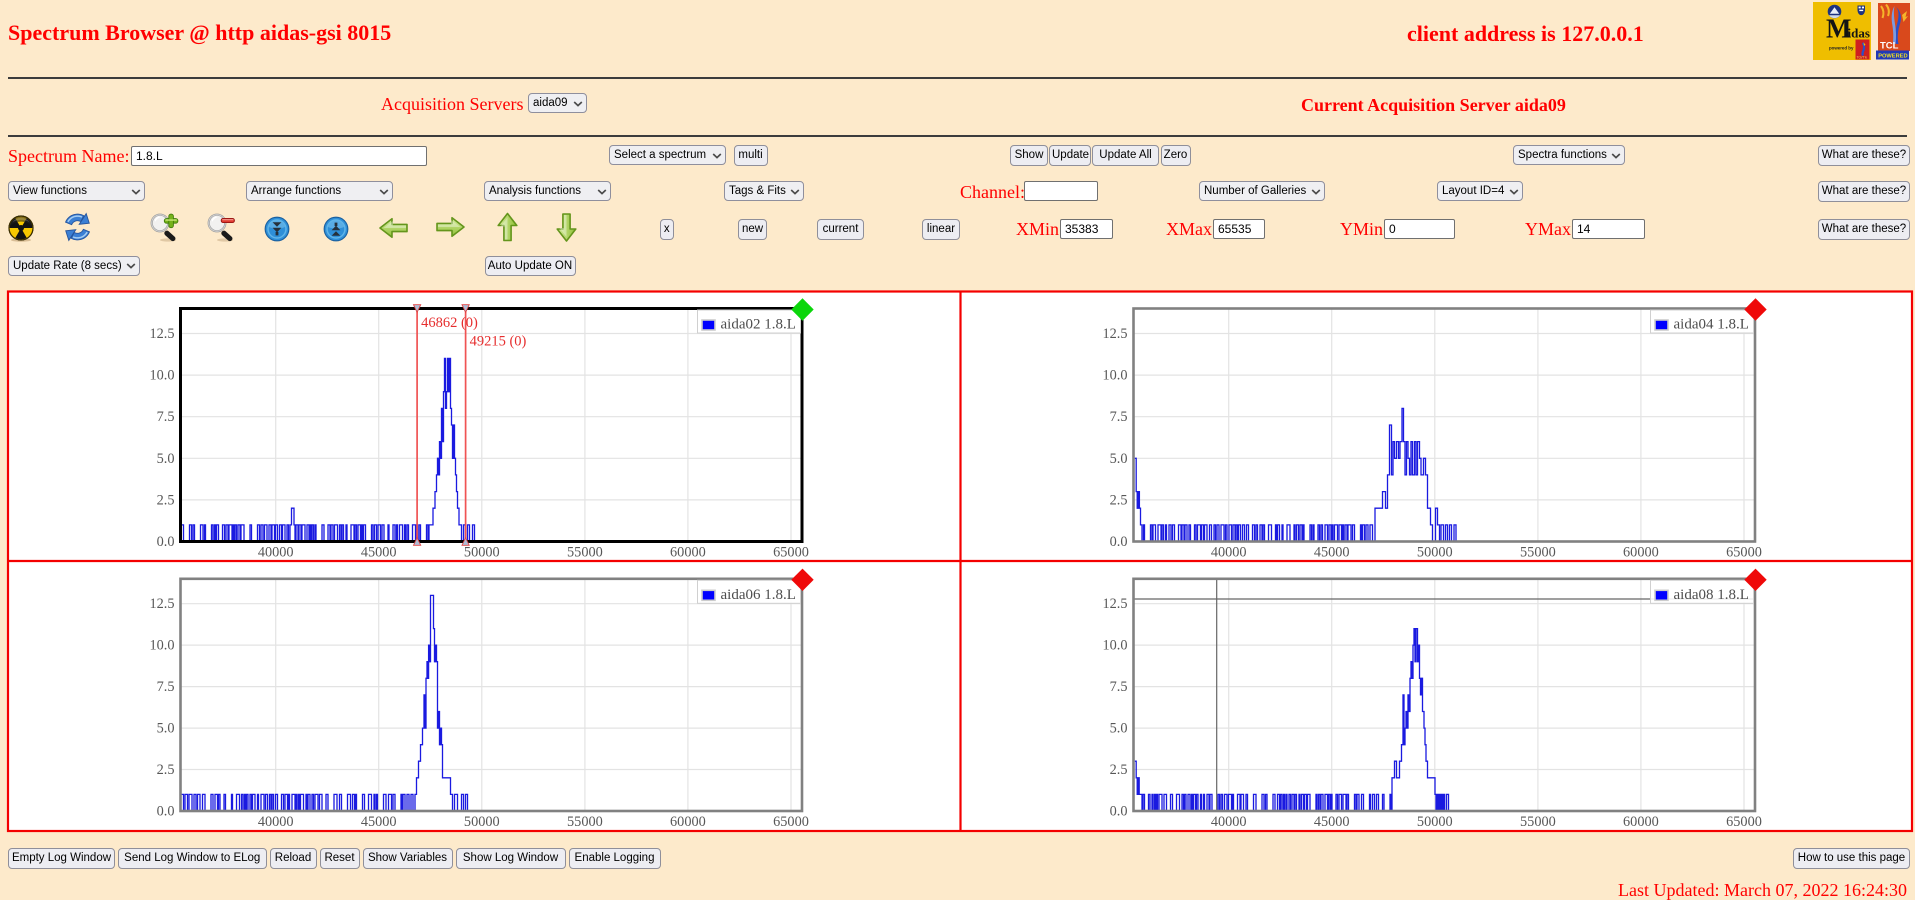 This screenshot has width=1915, height=900. What do you see at coordinates (1838, 29) in the screenshot?
I see `svg-text: M` at bounding box center [1838, 29].